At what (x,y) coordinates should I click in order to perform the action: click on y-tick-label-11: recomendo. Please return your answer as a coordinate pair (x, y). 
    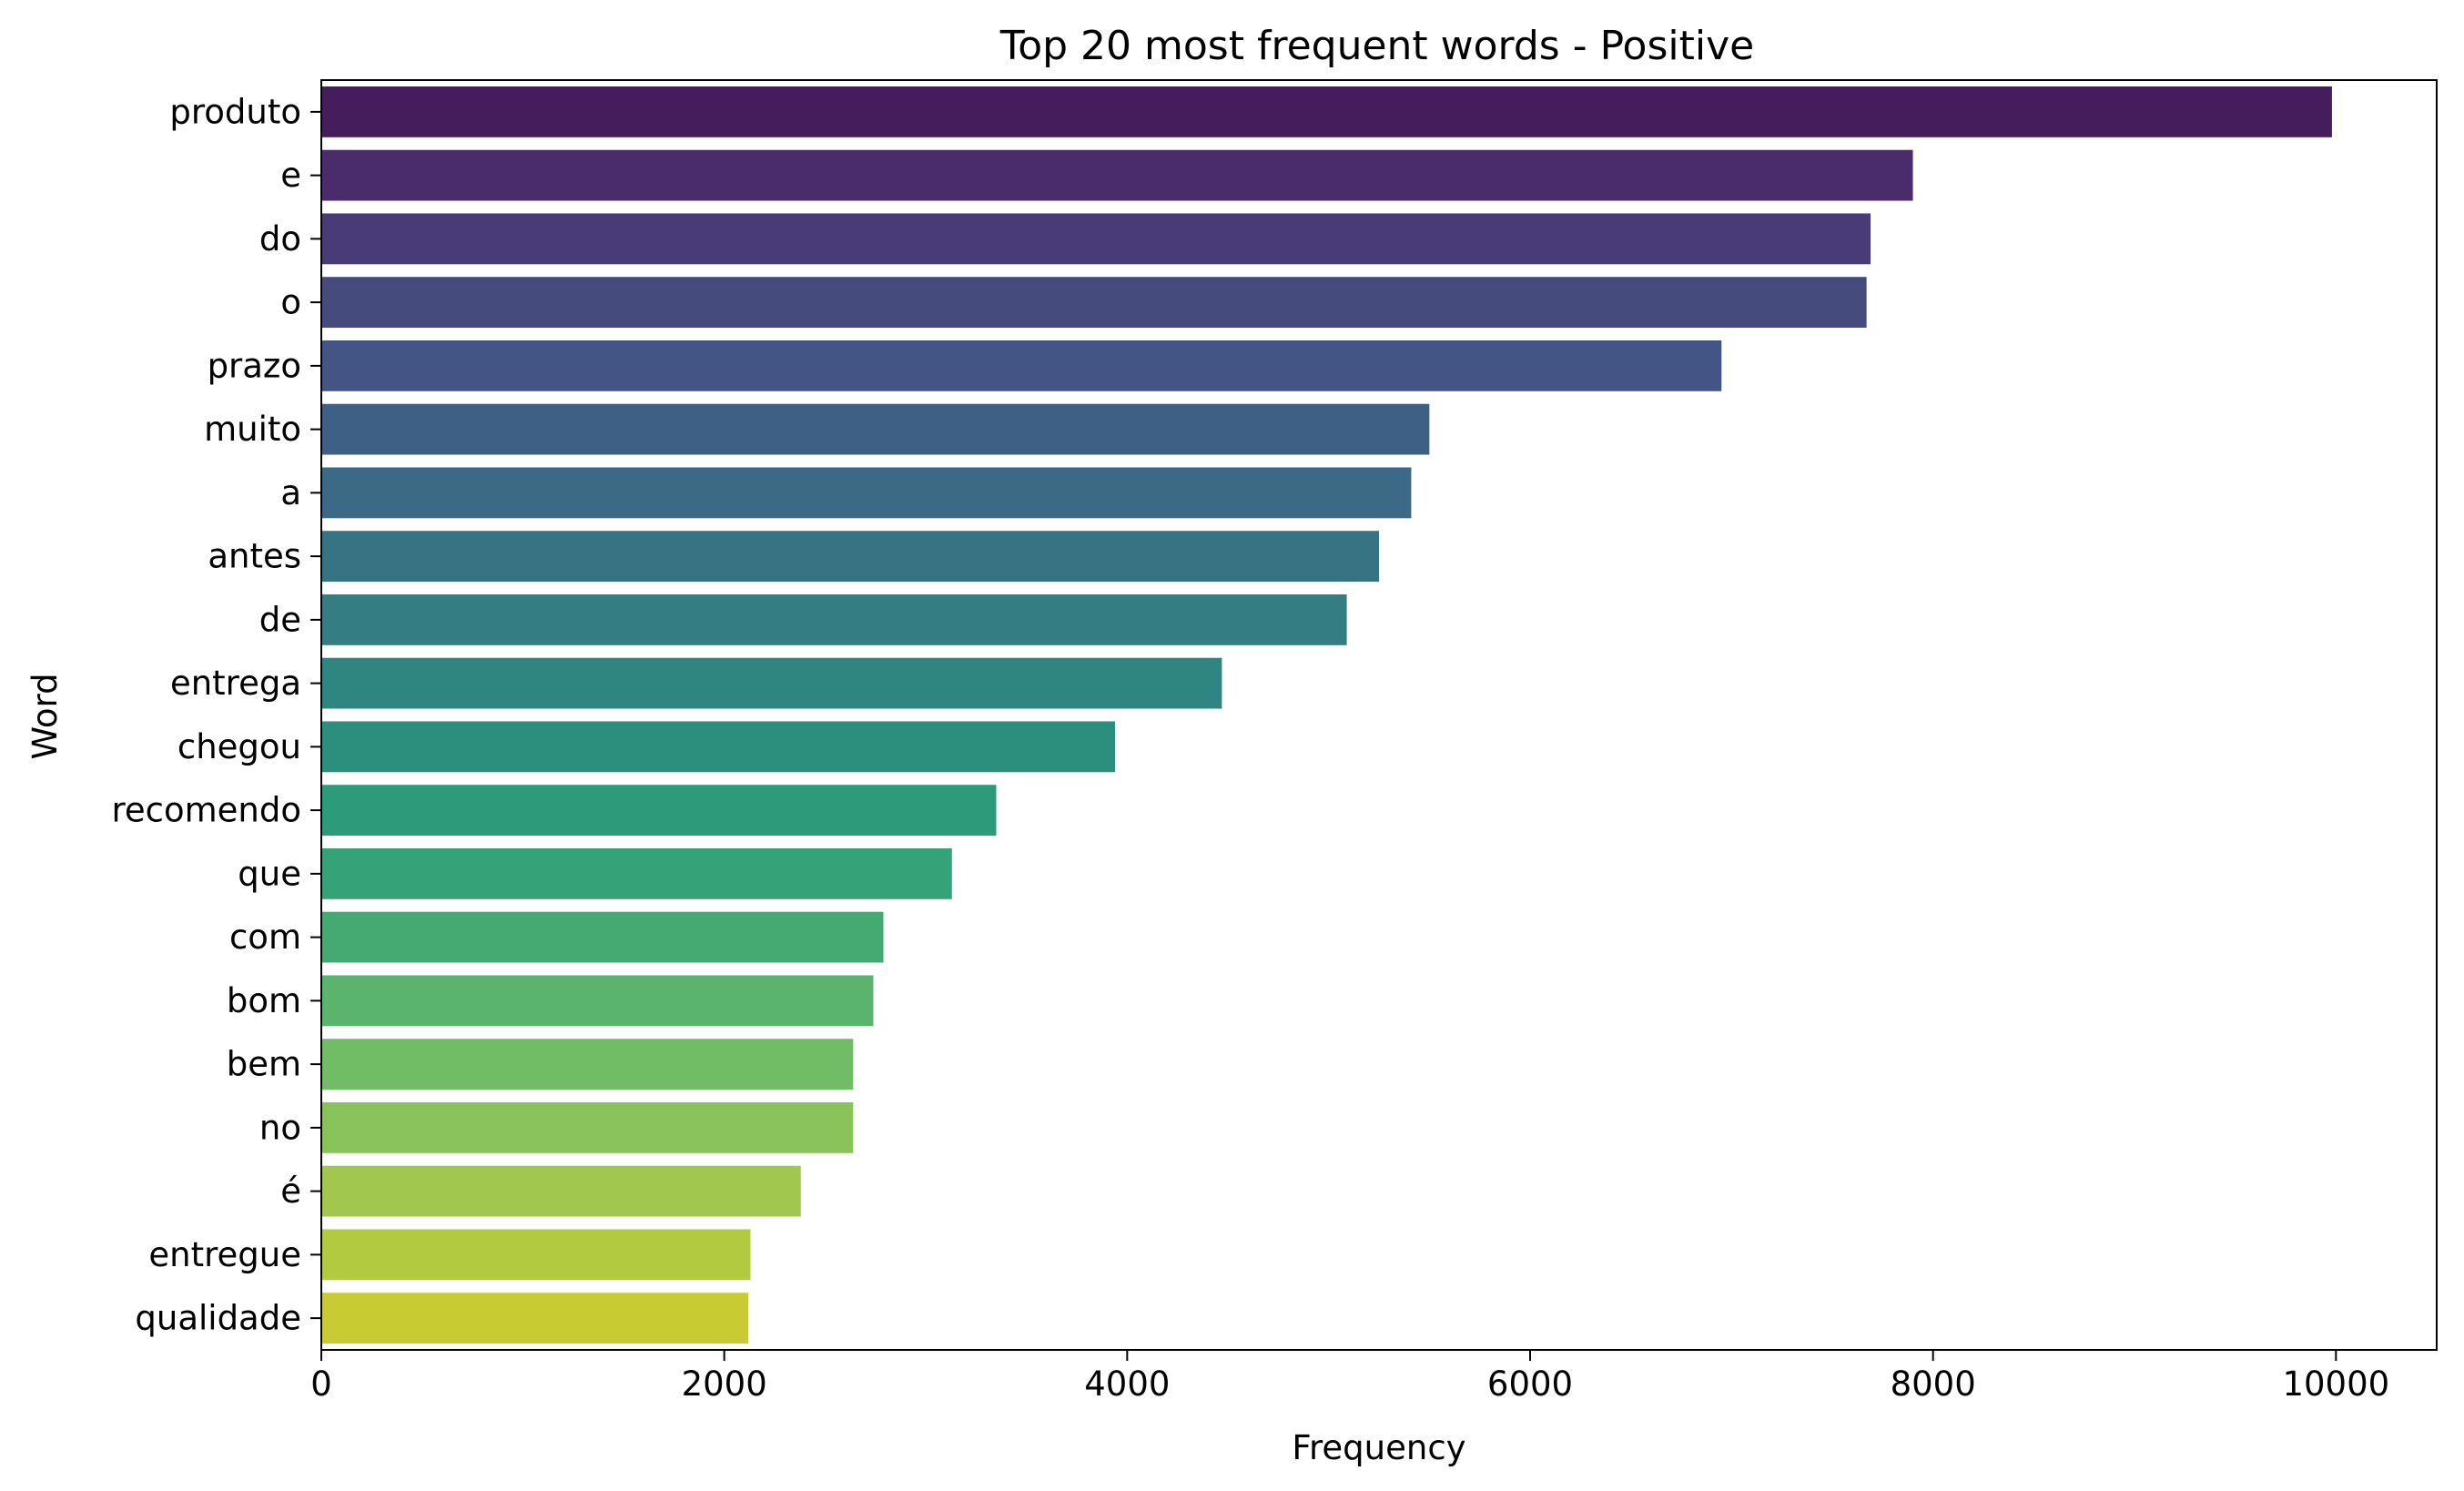
    Looking at the image, I should click on (206, 810).